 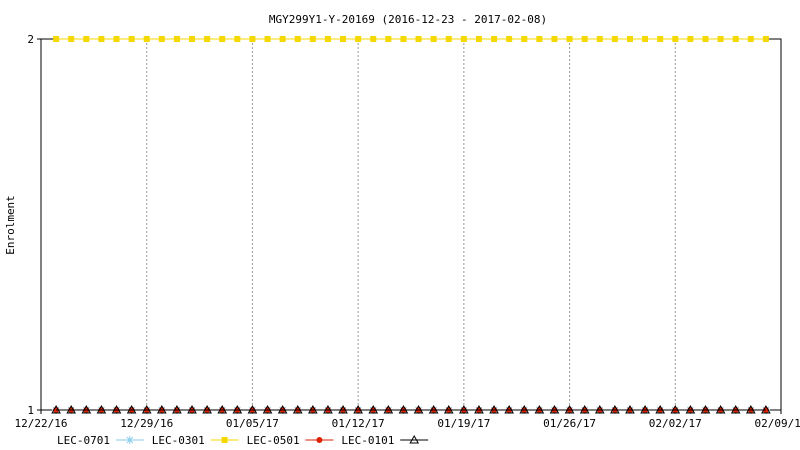 What do you see at coordinates (30, 39) in the screenshot?
I see `y-tick-label: 2` at bounding box center [30, 39].